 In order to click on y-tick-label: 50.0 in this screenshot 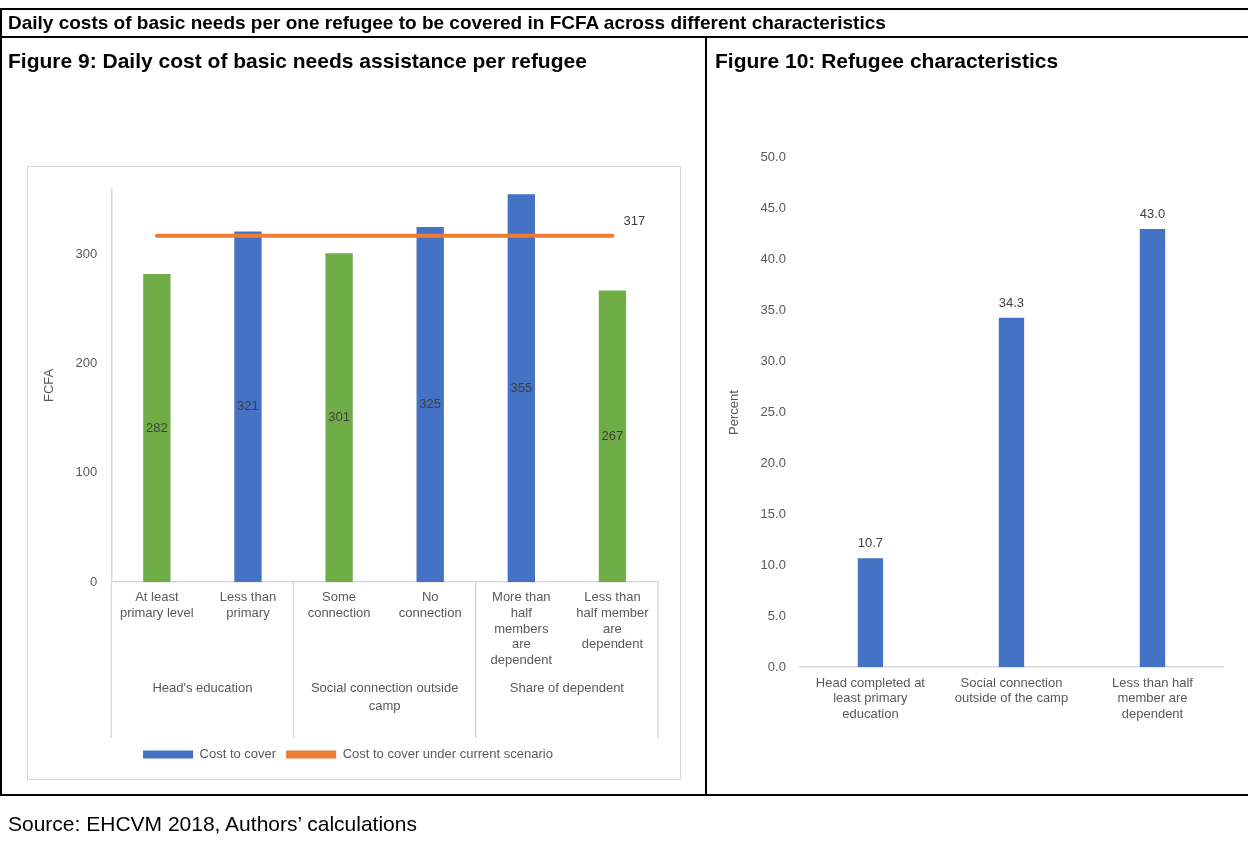, I will do `click(773, 157)`.